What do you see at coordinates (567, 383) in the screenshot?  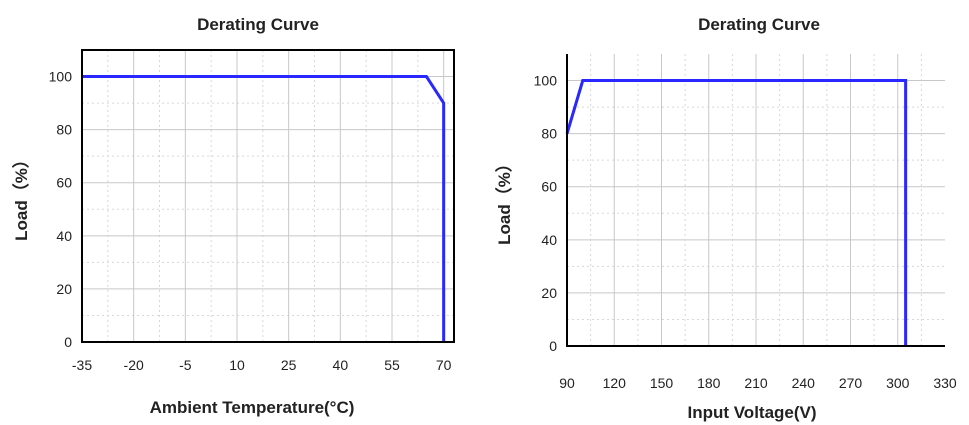 I see `x-tick-label: 90` at bounding box center [567, 383].